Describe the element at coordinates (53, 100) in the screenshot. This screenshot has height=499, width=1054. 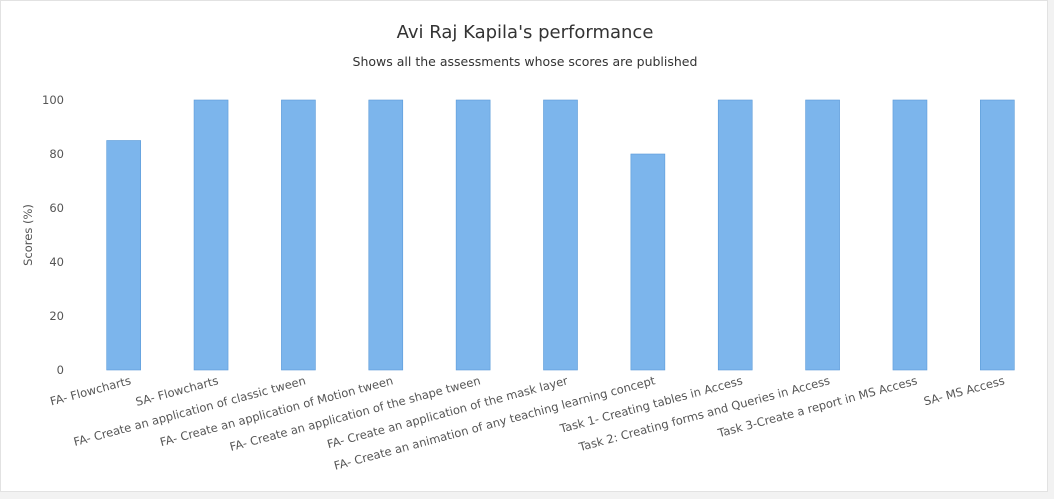
I see `y-tick-label: 100` at that location.